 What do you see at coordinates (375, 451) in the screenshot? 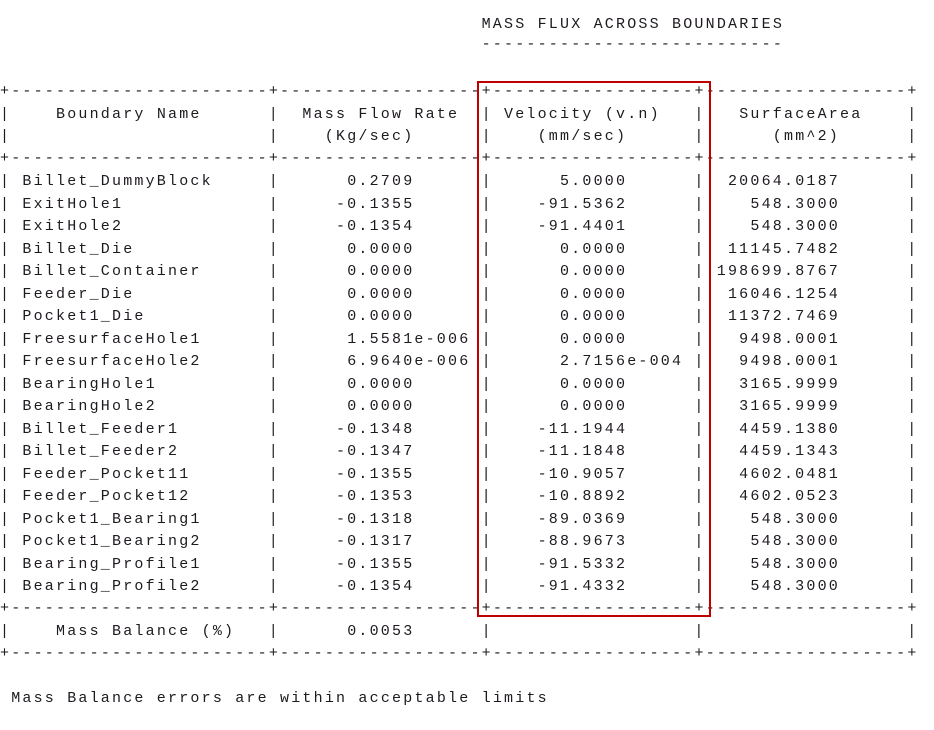
I see `mass-flow-rate: -0.1347` at bounding box center [375, 451].